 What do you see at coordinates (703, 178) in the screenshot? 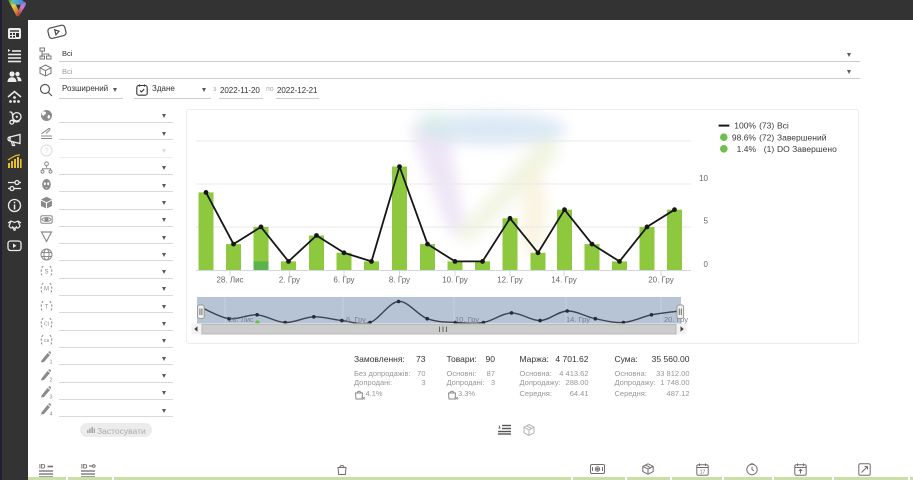
I see `svg-text: 10` at bounding box center [703, 178].